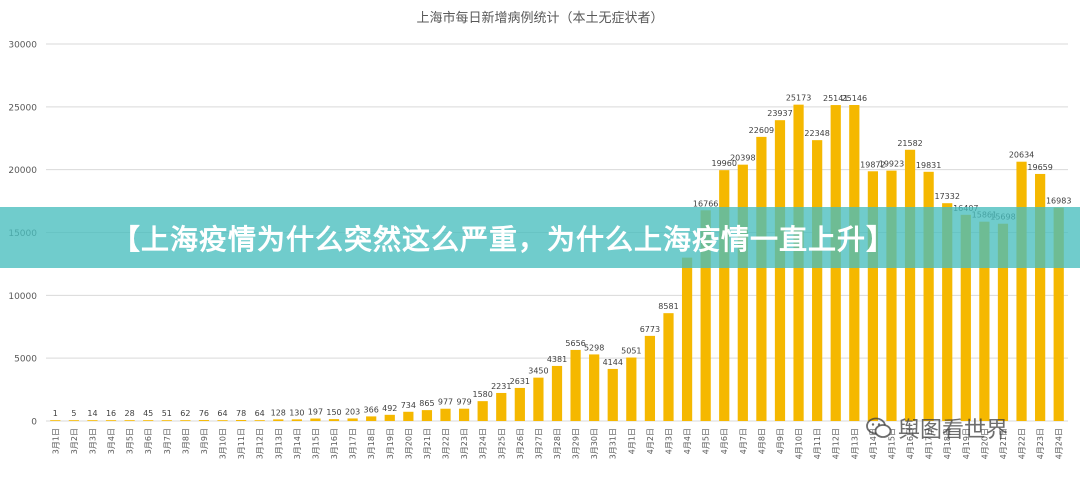  What do you see at coordinates (576, 443) in the screenshot?
I see `x-tick-label: 3月29日` at bounding box center [576, 443].